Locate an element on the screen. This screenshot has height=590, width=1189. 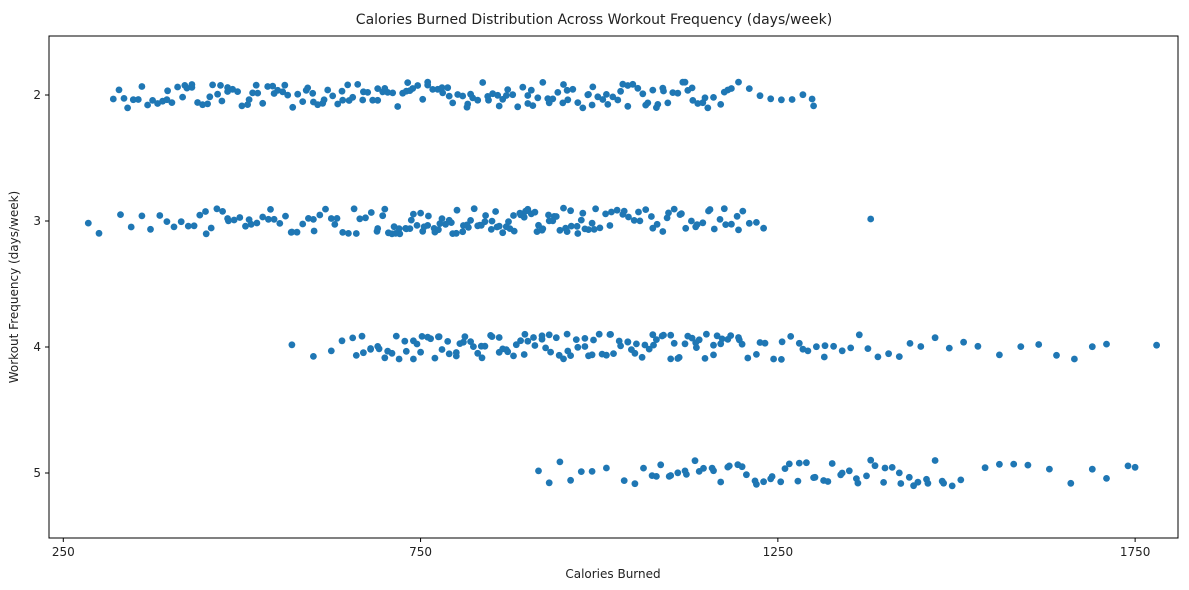
x-tick-label: 750 is located at coordinates (420, 552).